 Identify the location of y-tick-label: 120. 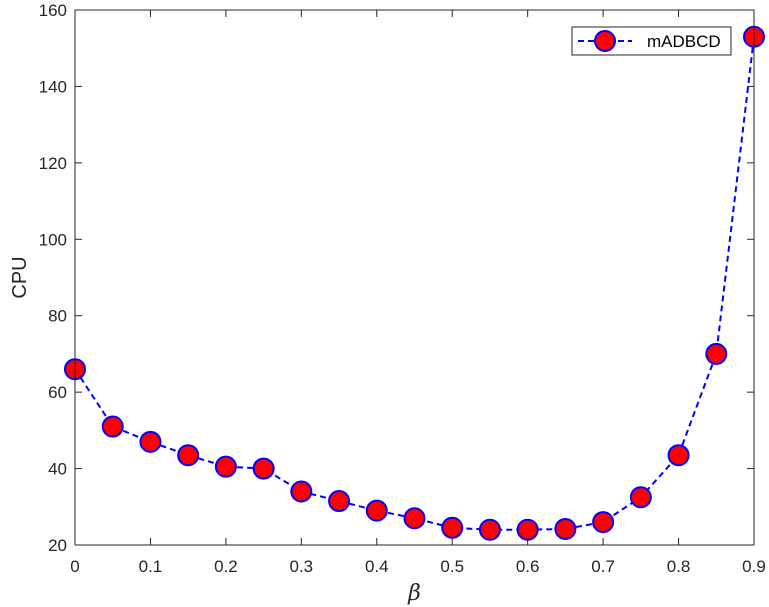
(53, 163).